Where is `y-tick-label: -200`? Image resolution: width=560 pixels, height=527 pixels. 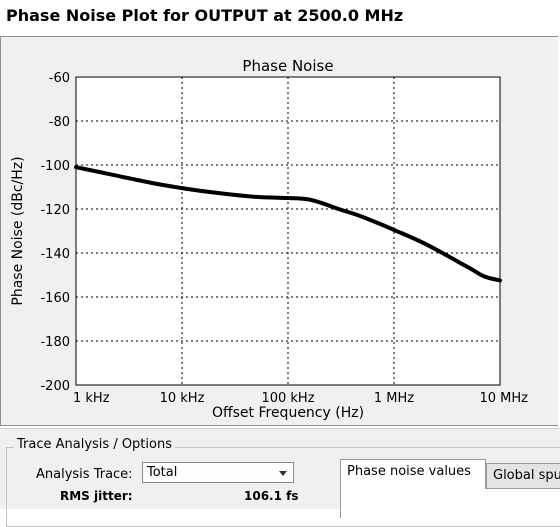 y-tick-label: -200 is located at coordinates (55, 386).